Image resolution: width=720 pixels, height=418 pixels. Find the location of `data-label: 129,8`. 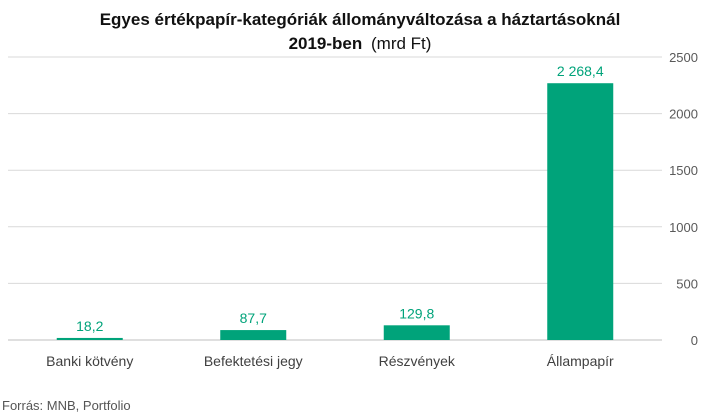

data-label: 129,8 is located at coordinates (416, 313).